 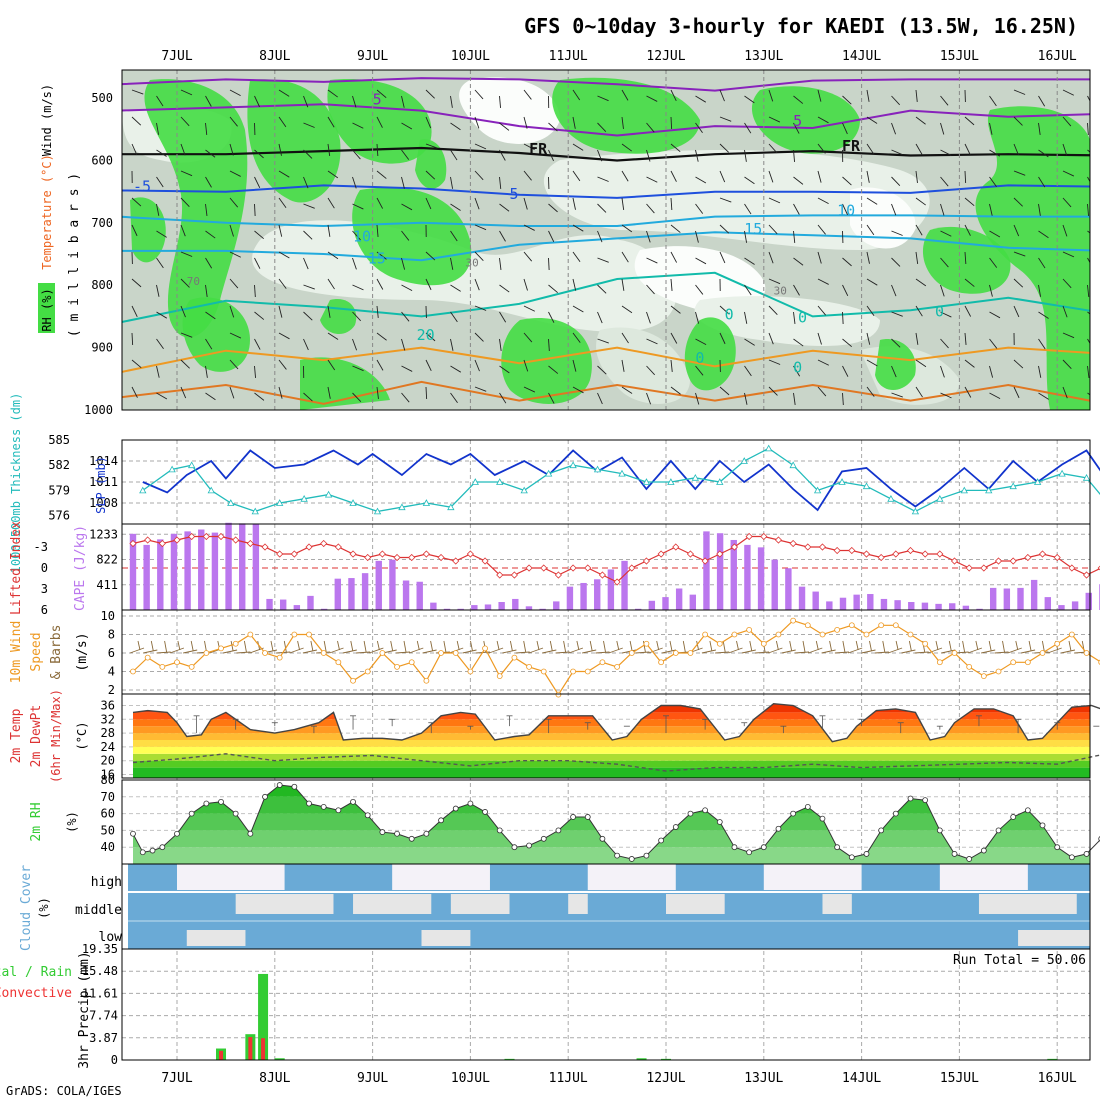 What do you see at coordinates (470, 56) in the screenshot?
I see `x-tick-top-10JUL: 10JUL` at bounding box center [470, 56].